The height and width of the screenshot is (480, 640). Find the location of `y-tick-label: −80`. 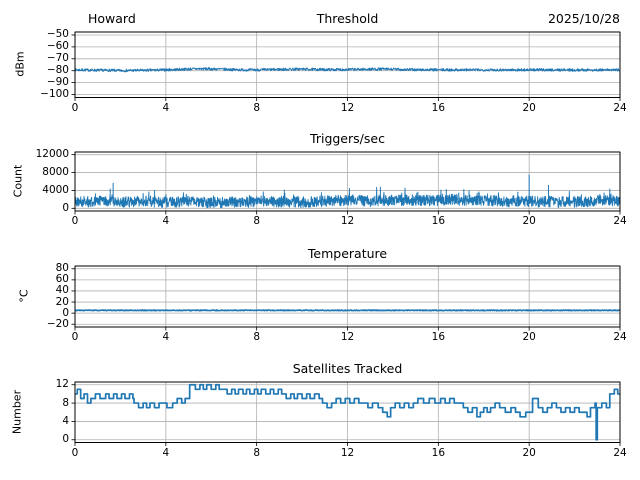

y-tick-label: −80 is located at coordinates (57, 70).